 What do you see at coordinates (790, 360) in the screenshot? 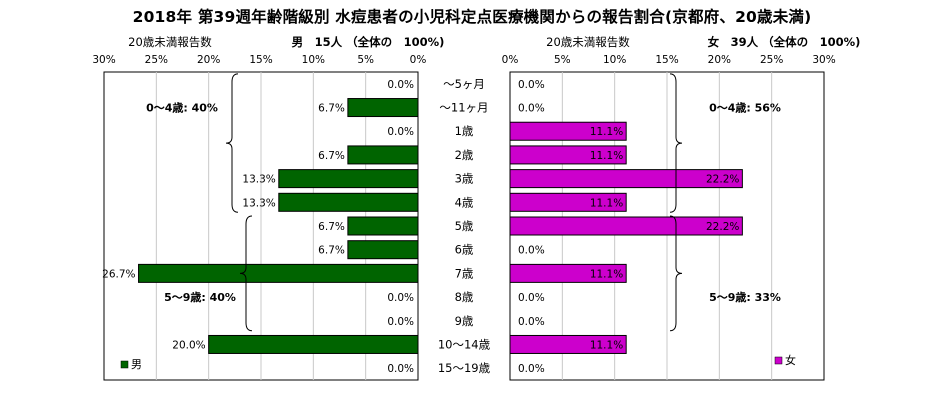
I see `female-legend-label: 女` at bounding box center [790, 360].